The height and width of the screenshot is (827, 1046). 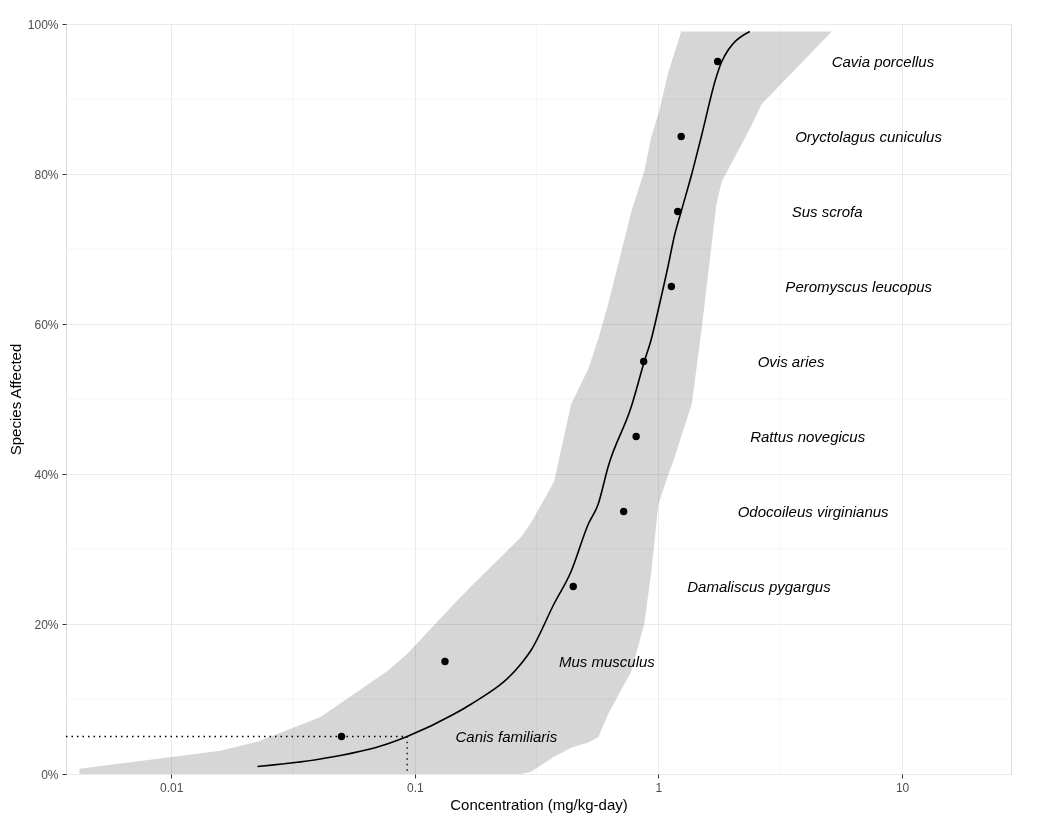 What do you see at coordinates (808, 436) in the screenshot?
I see `annotation: Rattus novegicus` at bounding box center [808, 436].